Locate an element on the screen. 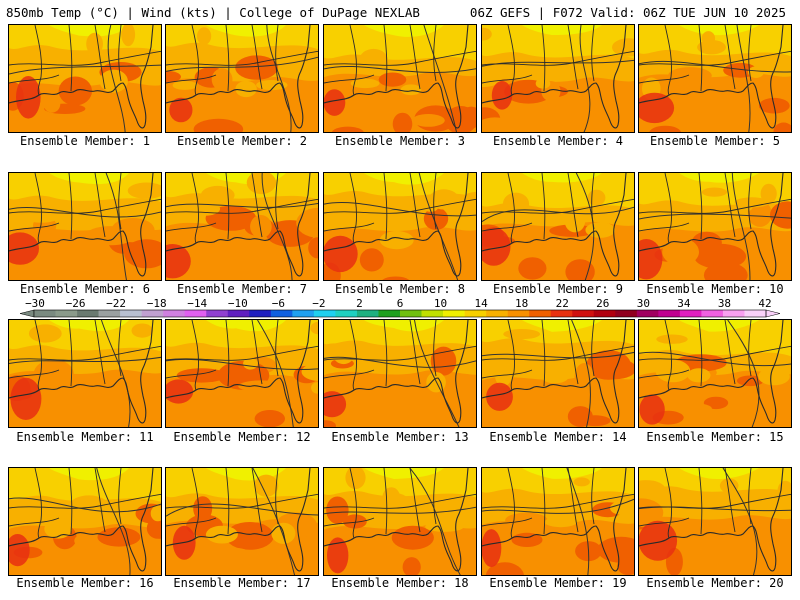  color-scale-tick-label: −30 is located at coordinates (35, 303).